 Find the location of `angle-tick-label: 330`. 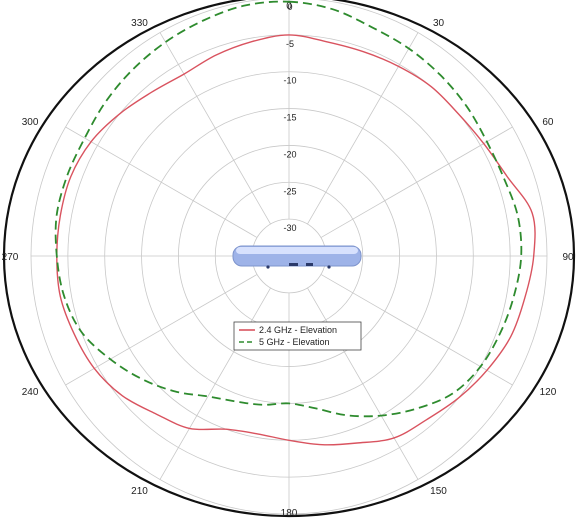

angle-tick-label: 330 is located at coordinates (139, 23).